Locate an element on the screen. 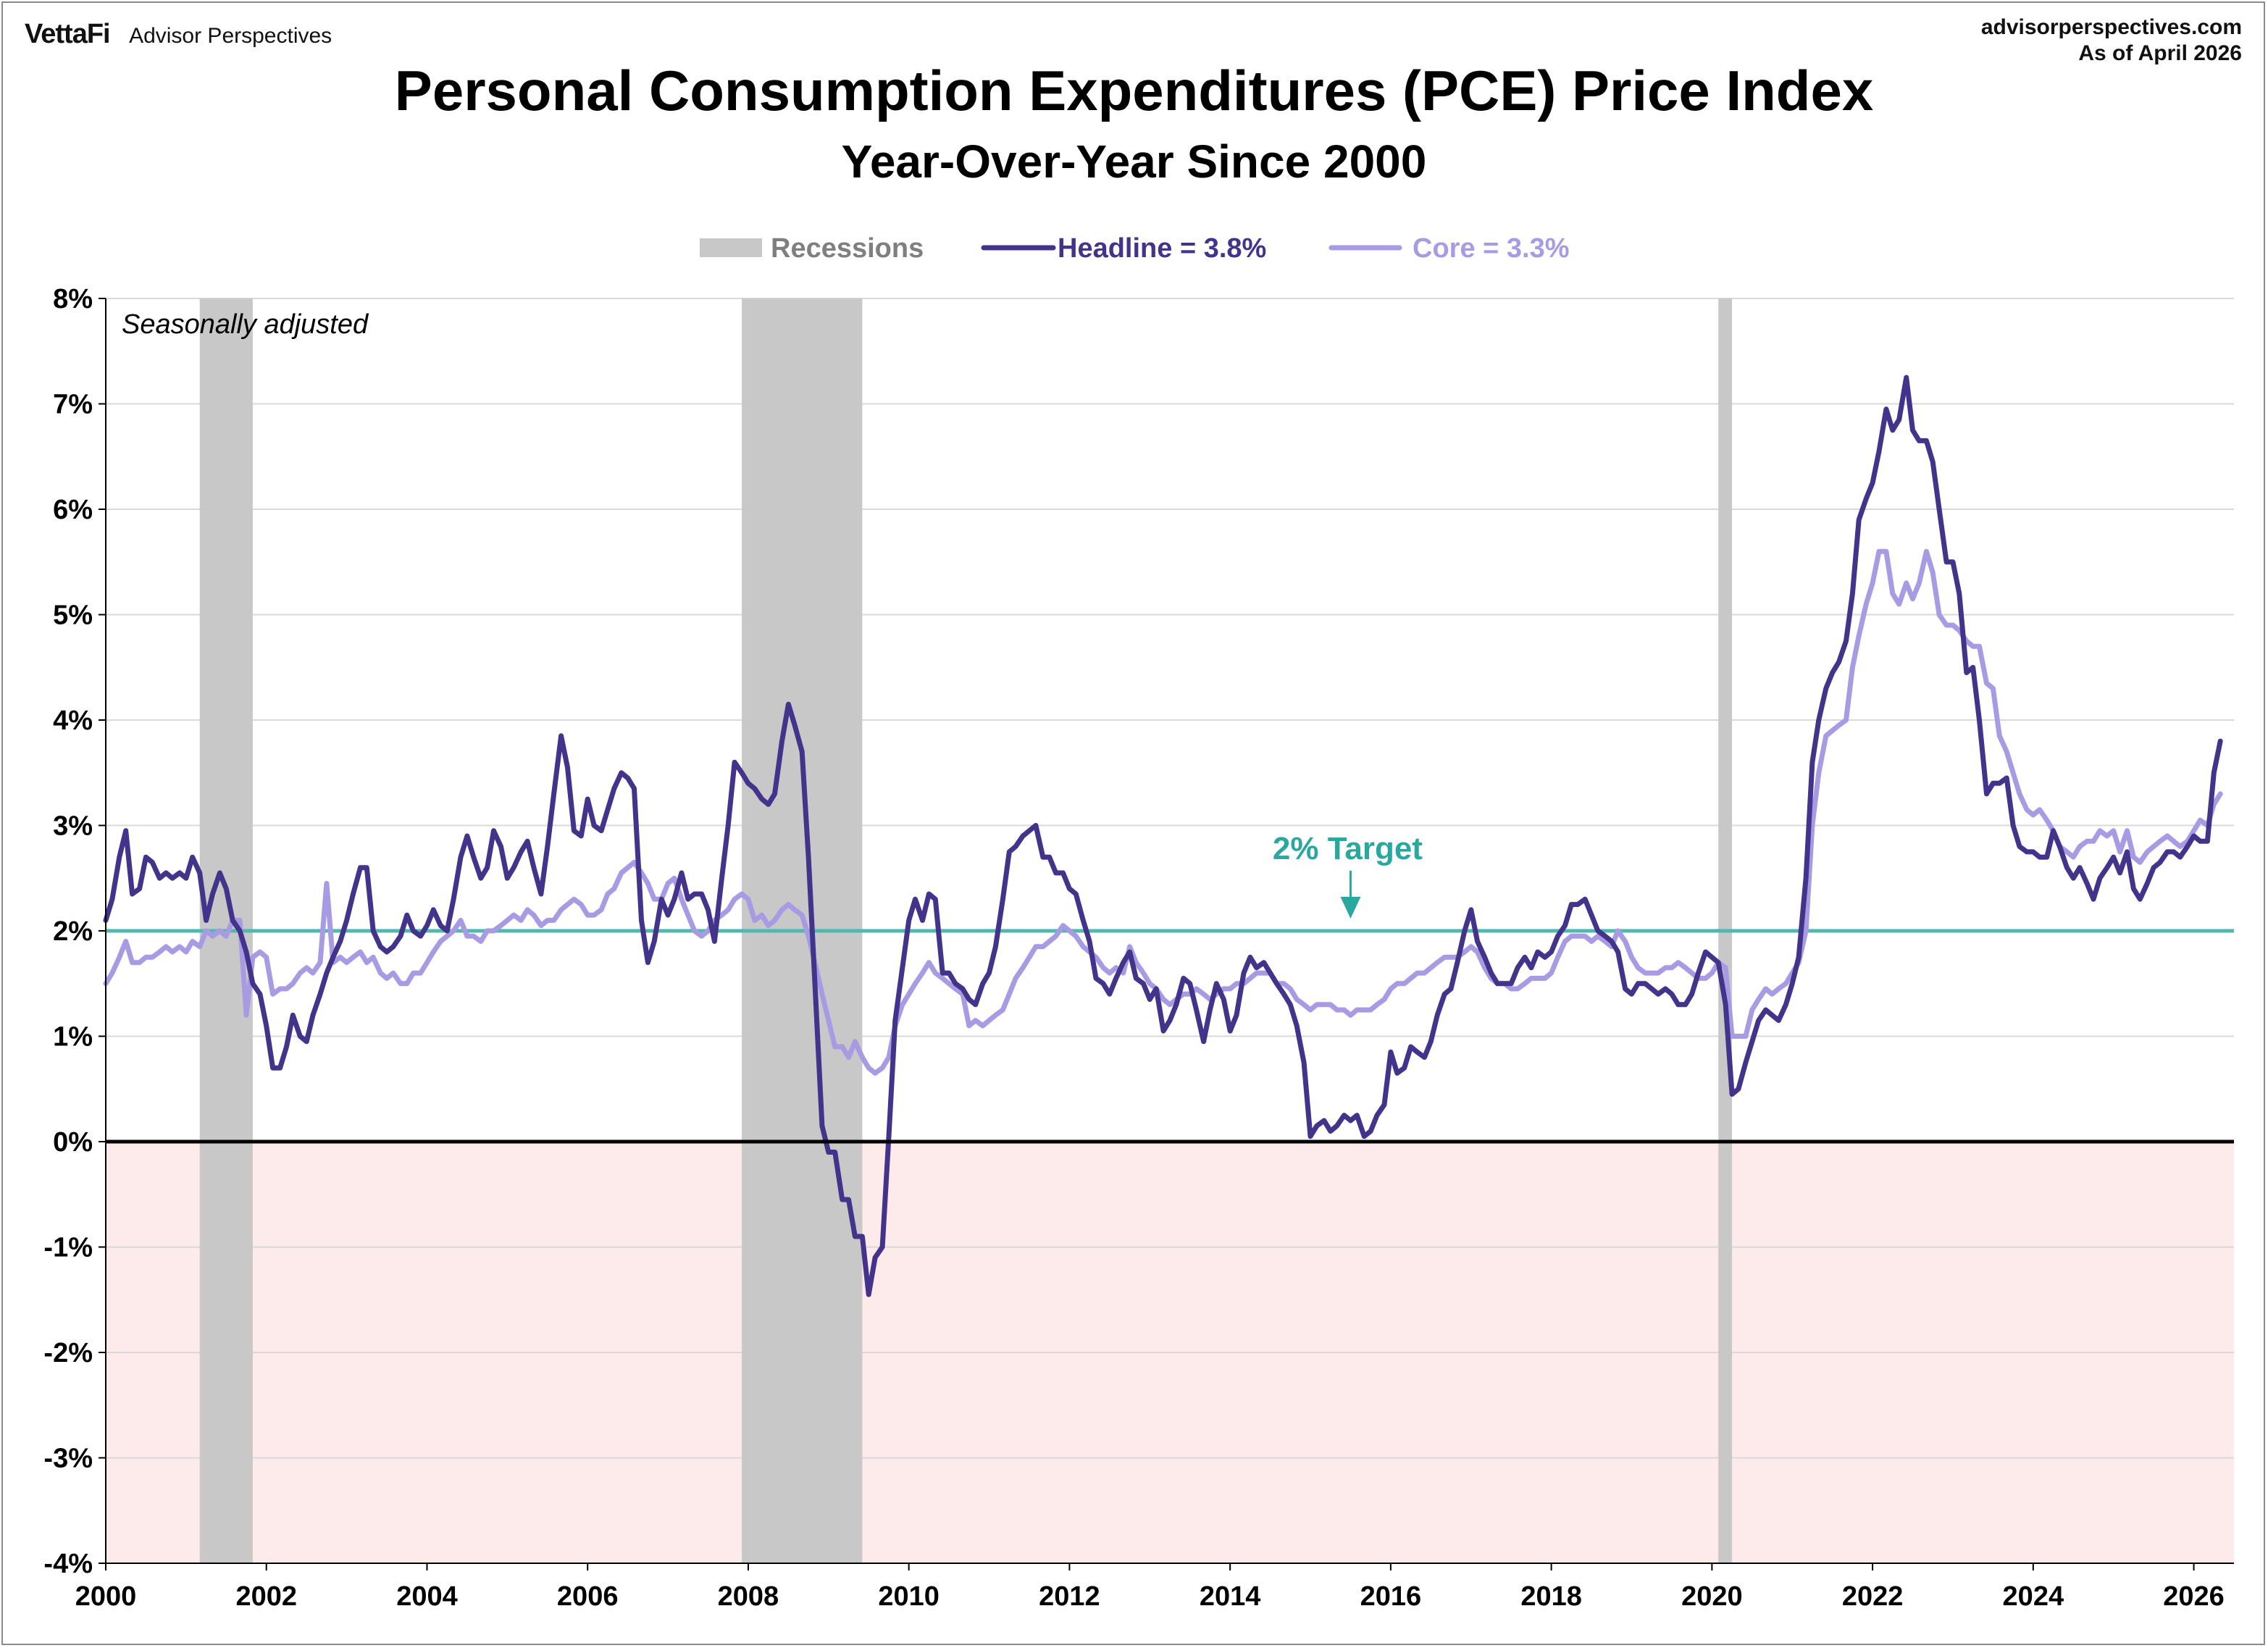  brand-logo: VettaFi Advisor Perspectives is located at coordinates (179, 34).